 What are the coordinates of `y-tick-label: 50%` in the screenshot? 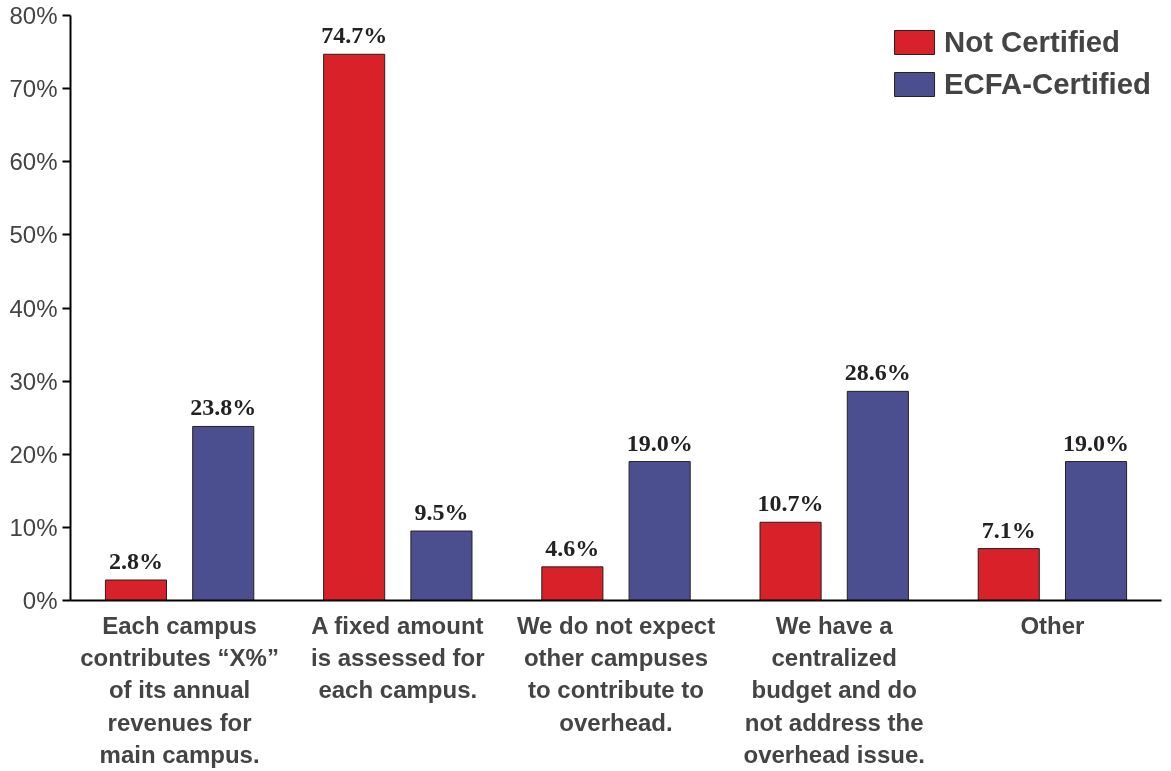 It's located at (33, 235).